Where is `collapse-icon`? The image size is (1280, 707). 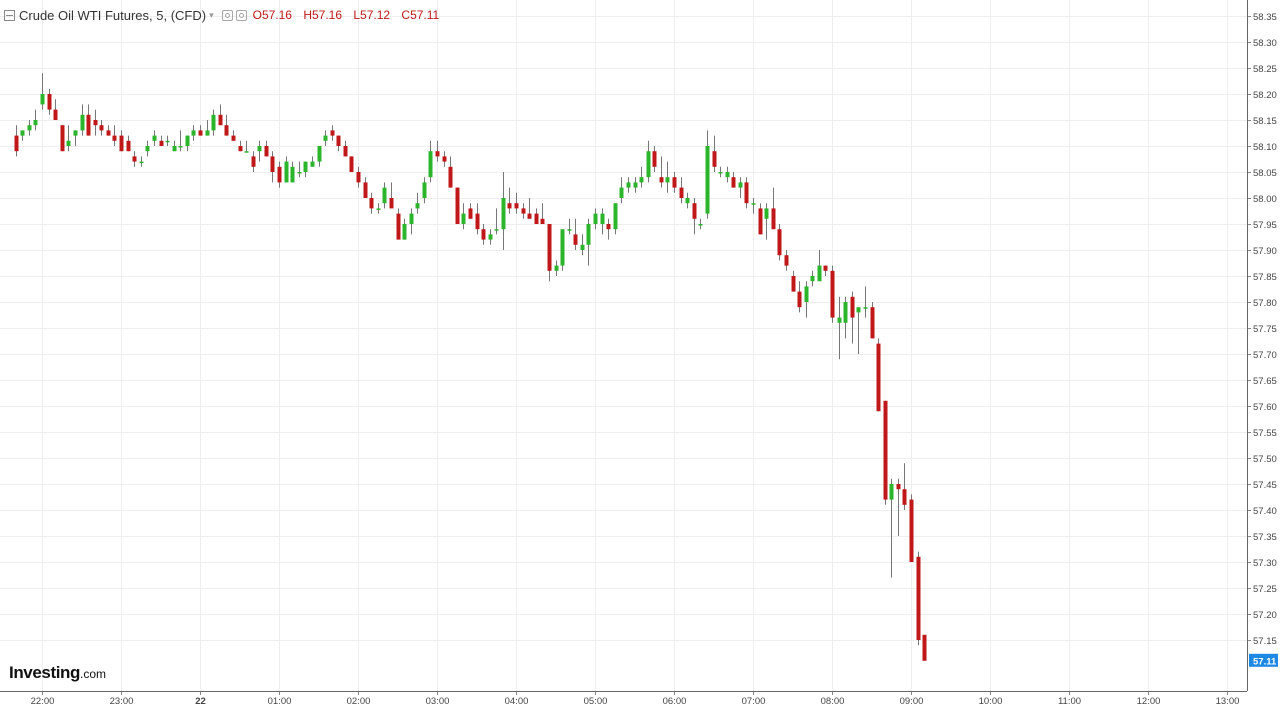 collapse-icon is located at coordinates (9, 15).